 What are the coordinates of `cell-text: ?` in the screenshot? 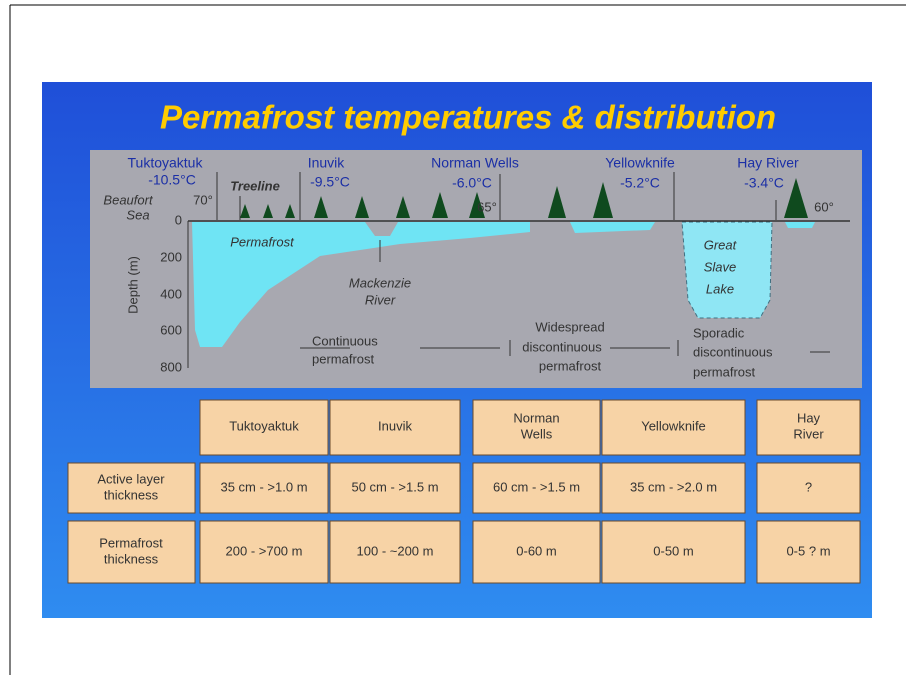 It's located at (808, 486).